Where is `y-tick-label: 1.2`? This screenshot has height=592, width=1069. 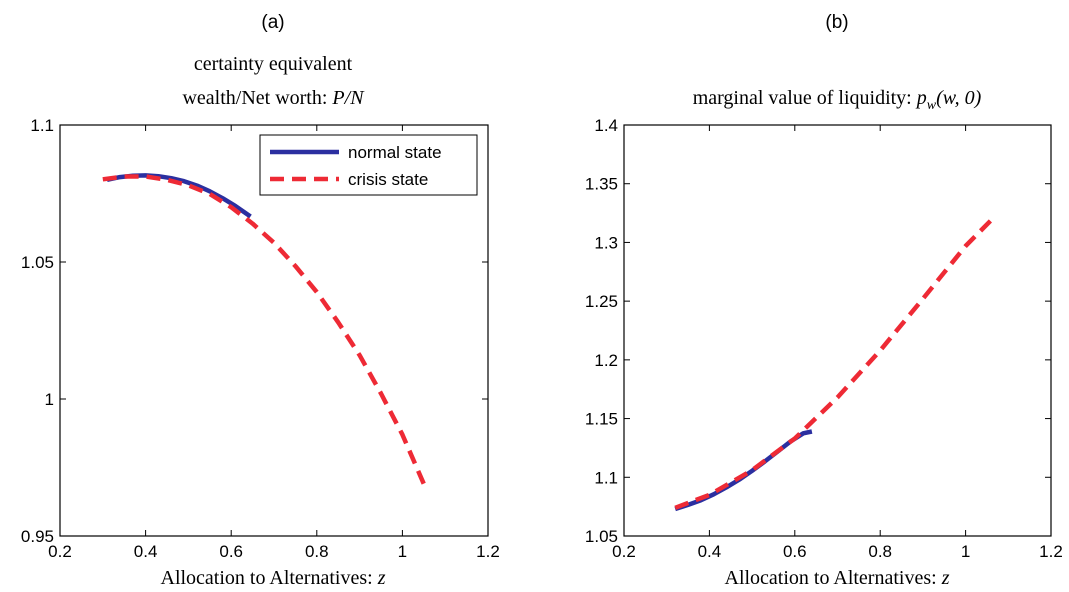 y-tick-label: 1.2 is located at coordinates (606, 360).